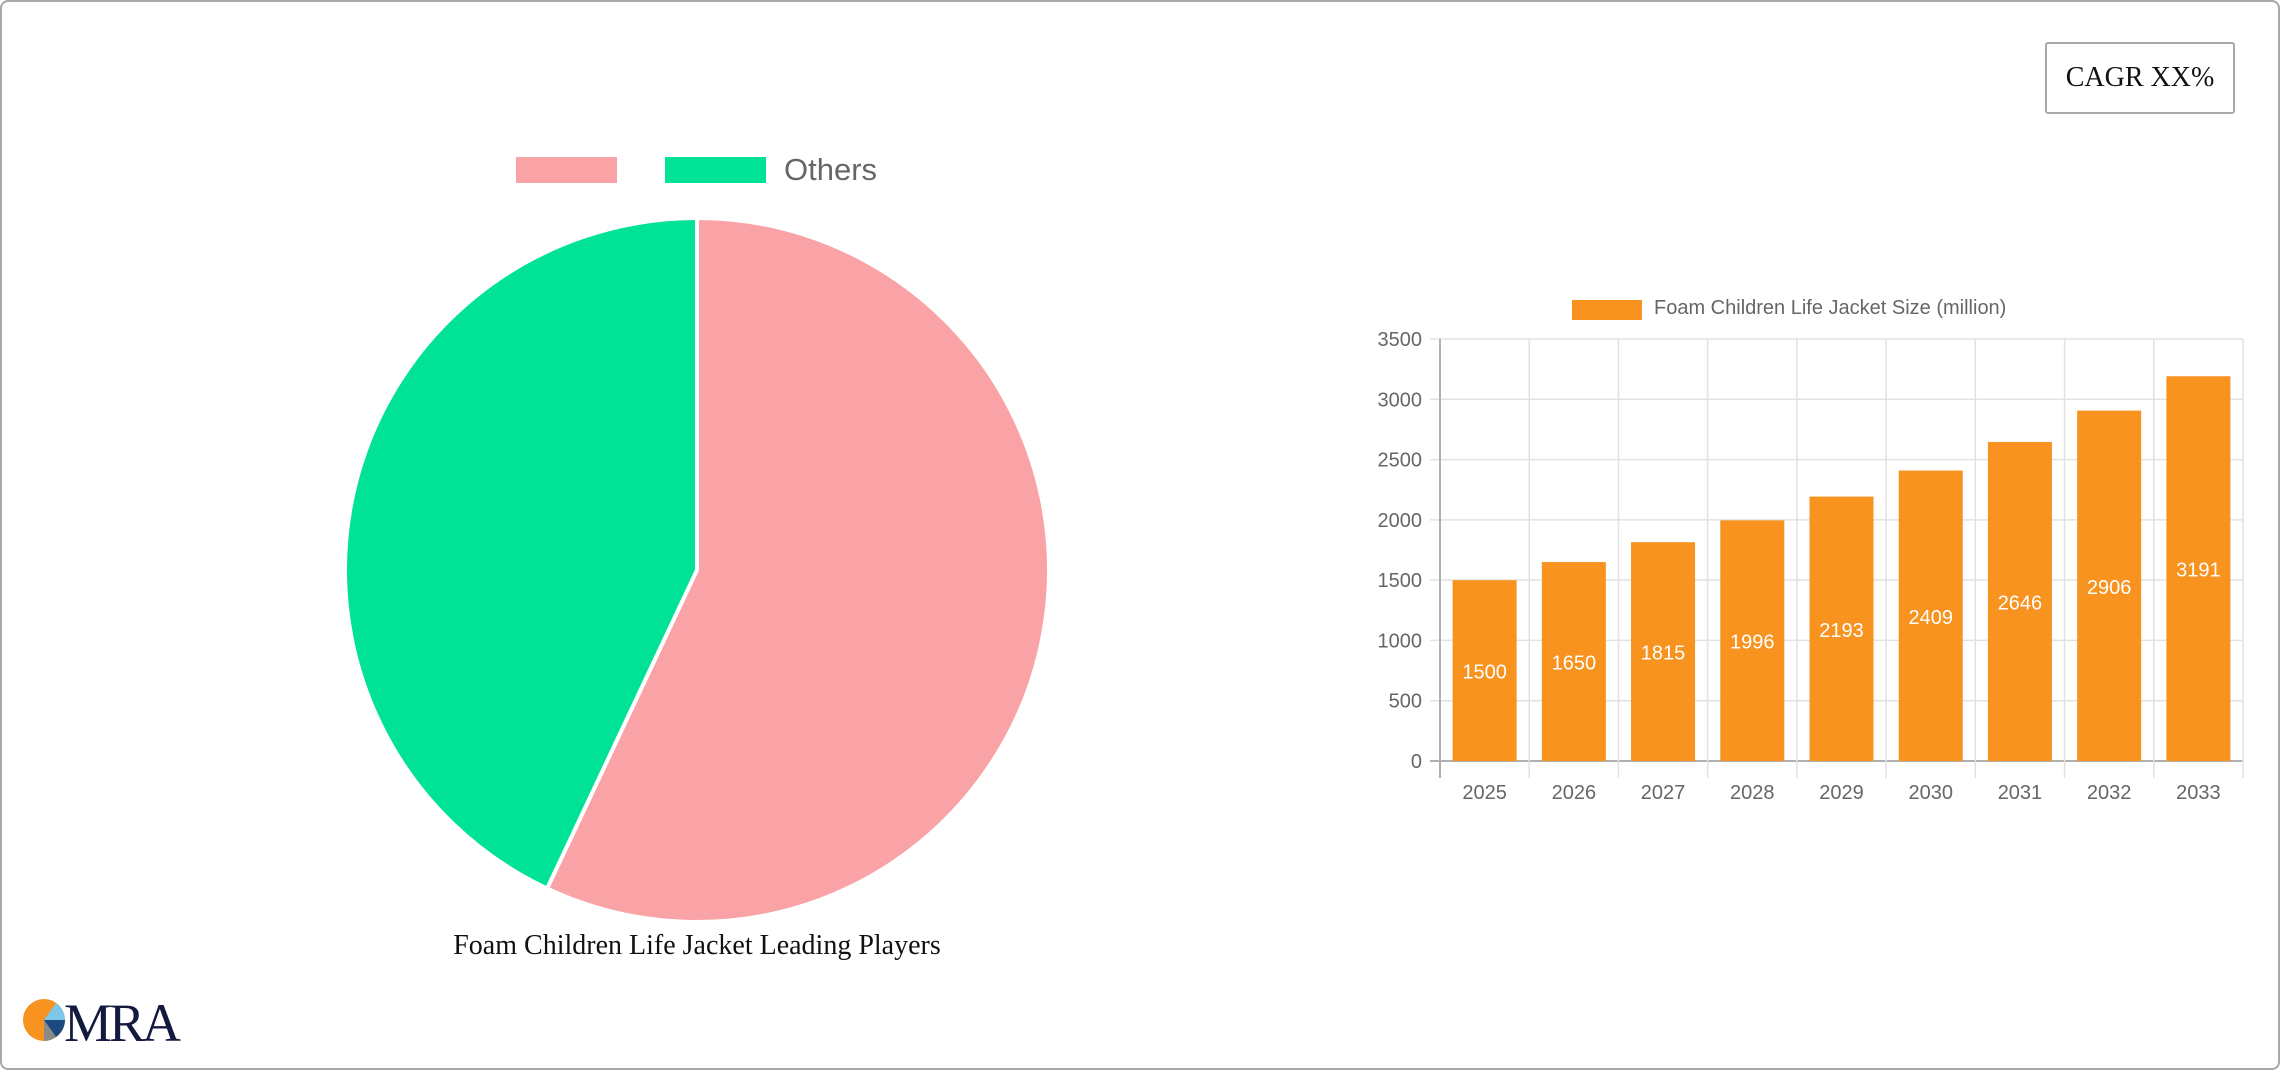 The image size is (2280, 1070). What do you see at coordinates (122, 1023) in the screenshot?
I see `logo-text: MRA` at bounding box center [122, 1023].